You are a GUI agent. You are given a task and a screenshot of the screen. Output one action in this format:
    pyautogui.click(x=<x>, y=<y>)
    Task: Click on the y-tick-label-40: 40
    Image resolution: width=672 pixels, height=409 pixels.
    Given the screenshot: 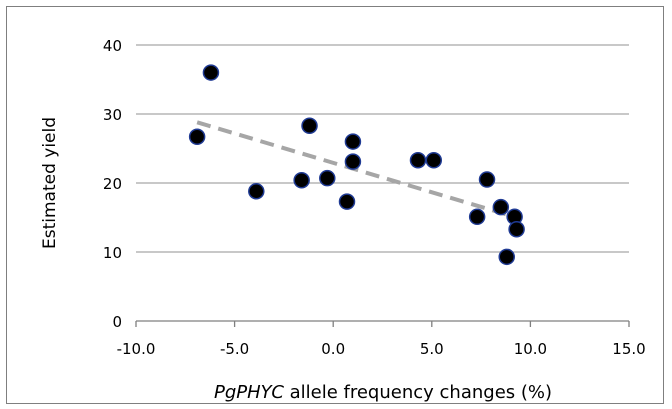 What is the action you would take?
    pyautogui.click(x=112, y=46)
    